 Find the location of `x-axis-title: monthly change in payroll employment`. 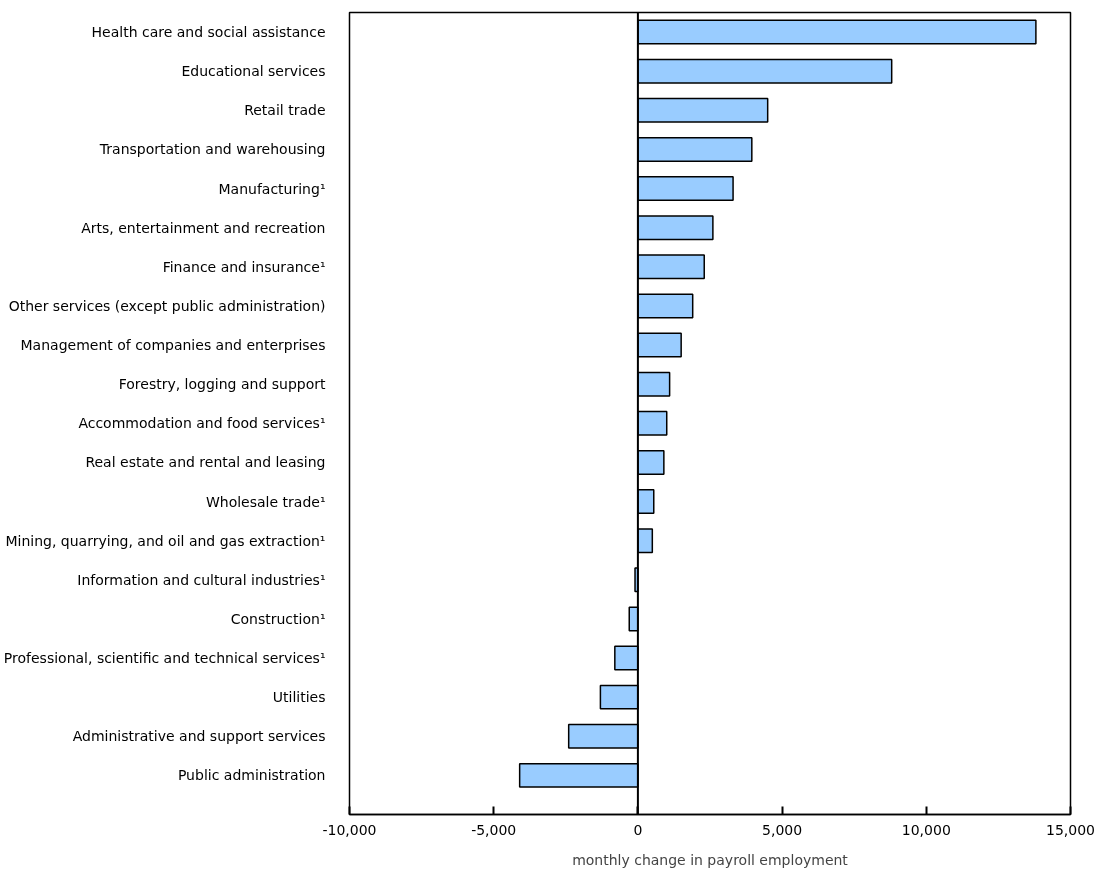

x-axis-title: monthly change in payroll employment is located at coordinates (710, 859).